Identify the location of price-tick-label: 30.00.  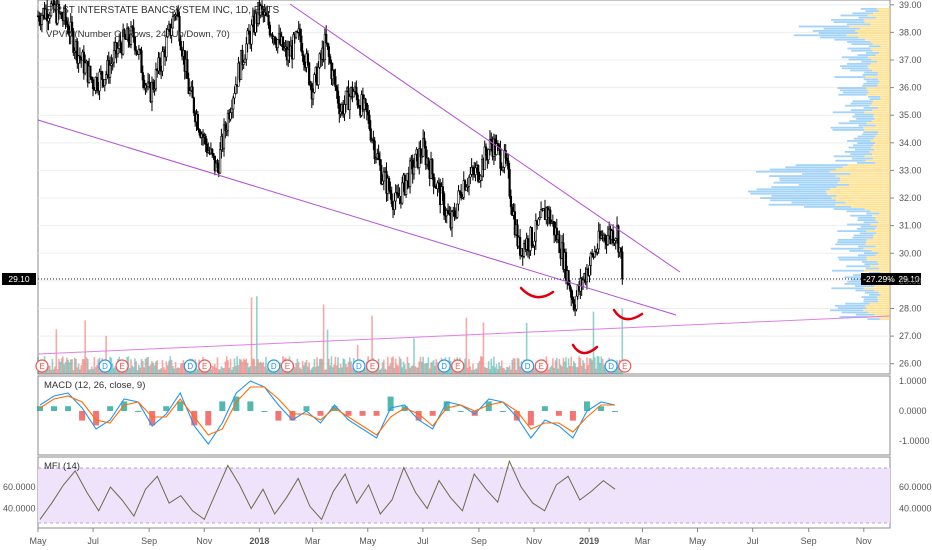
(910, 253).